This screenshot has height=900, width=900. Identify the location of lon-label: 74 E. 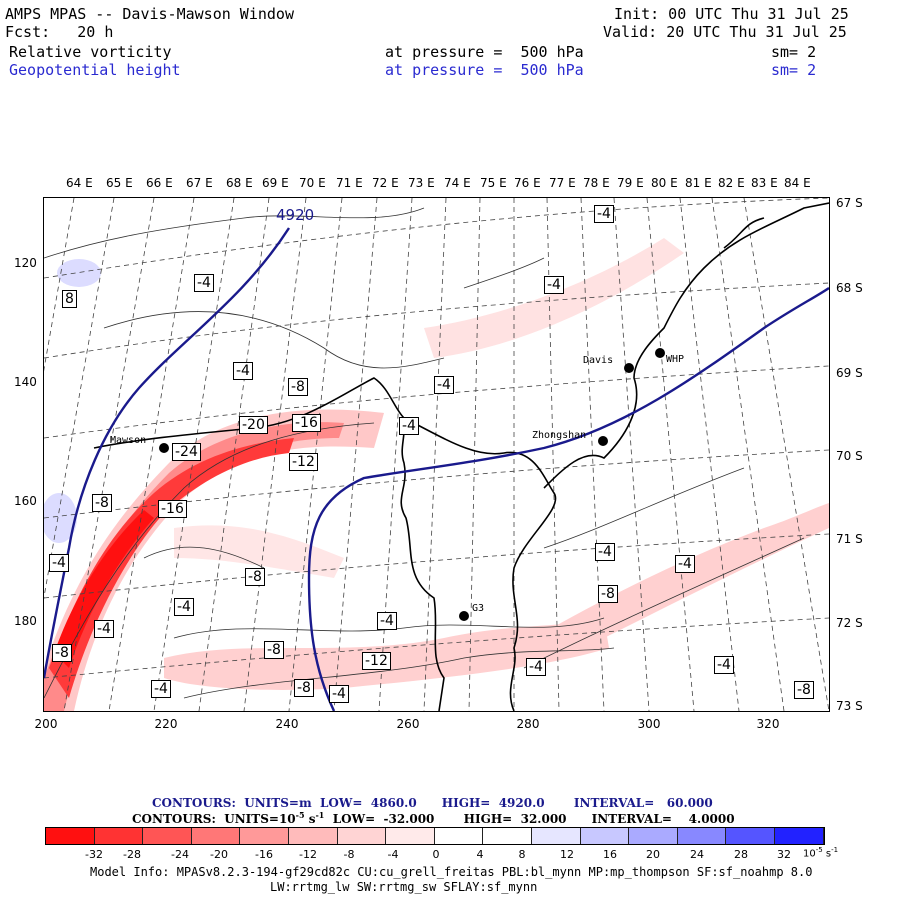
(457, 183).